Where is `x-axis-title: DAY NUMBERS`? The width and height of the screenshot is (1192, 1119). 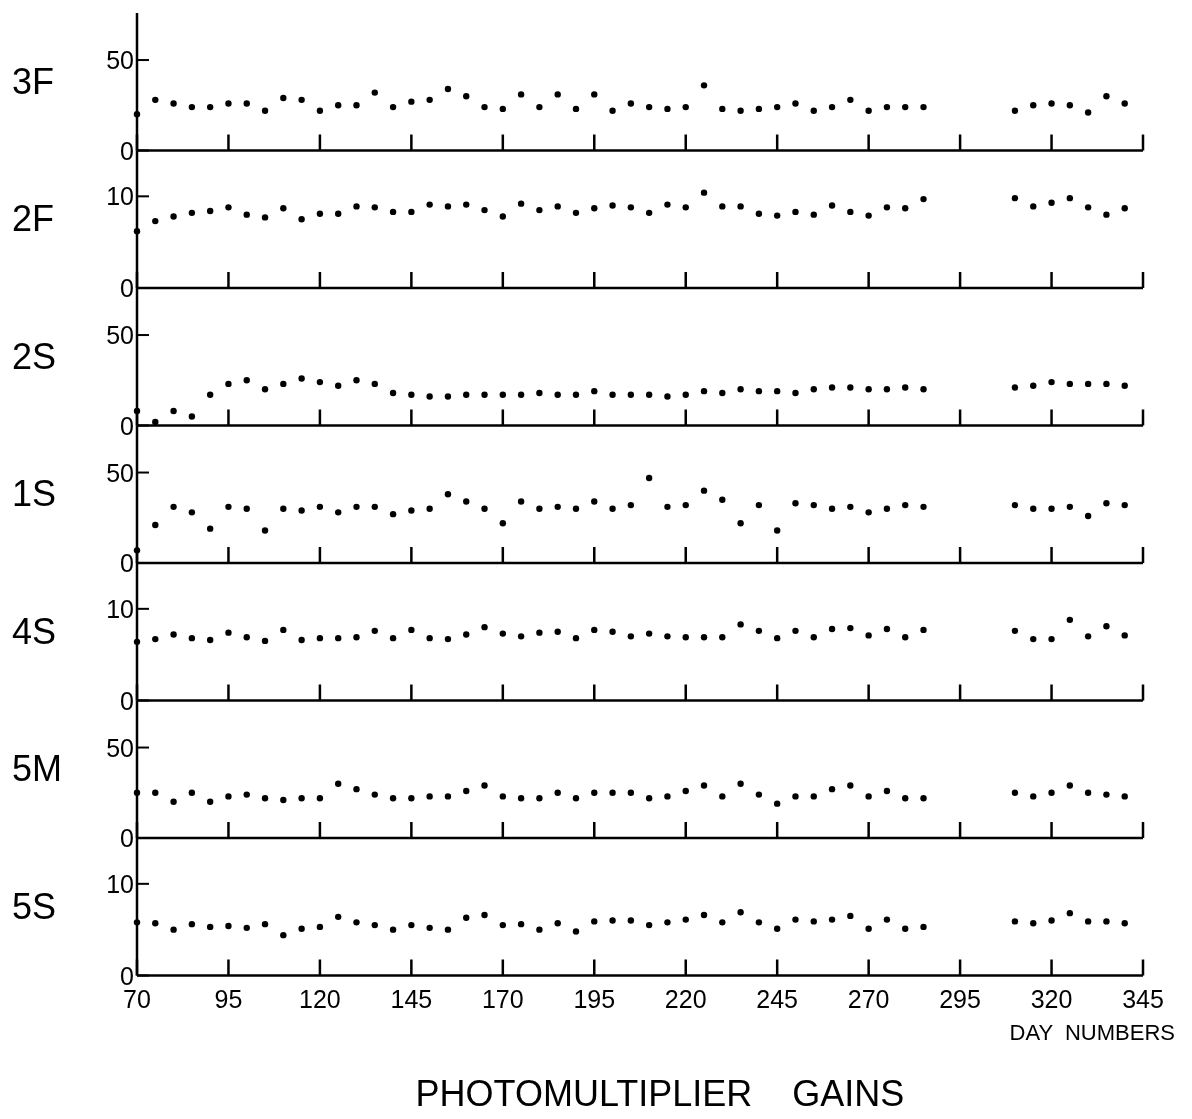 x-axis-title: DAY NUMBERS is located at coordinates (1092, 1032).